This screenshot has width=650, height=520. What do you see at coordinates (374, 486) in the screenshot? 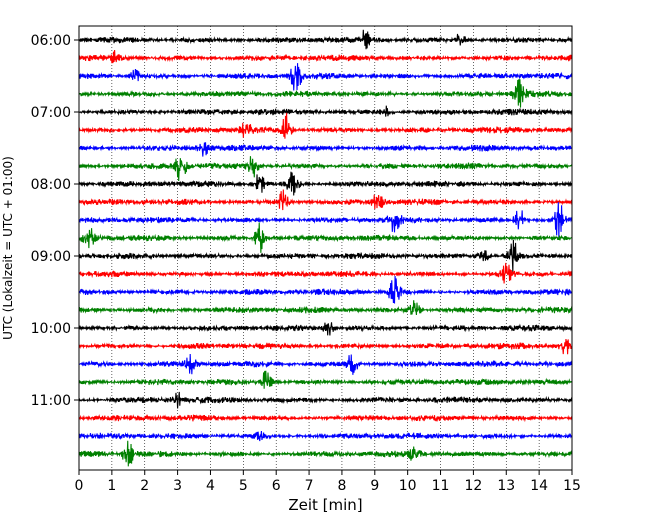
I see `x-tick-label: 9` at bounding box center [374, 486].